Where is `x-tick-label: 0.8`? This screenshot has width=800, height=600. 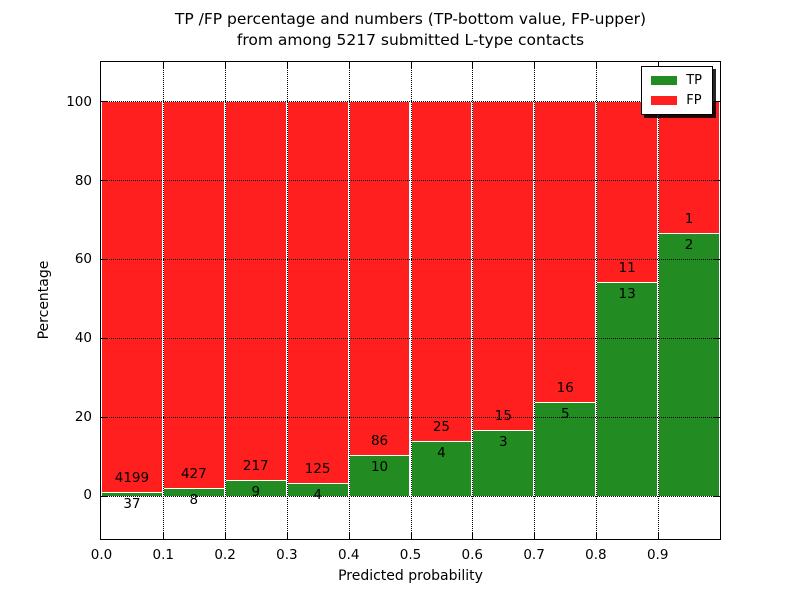 x-tick-label: 0.8 is located at coordinates (596, 555).